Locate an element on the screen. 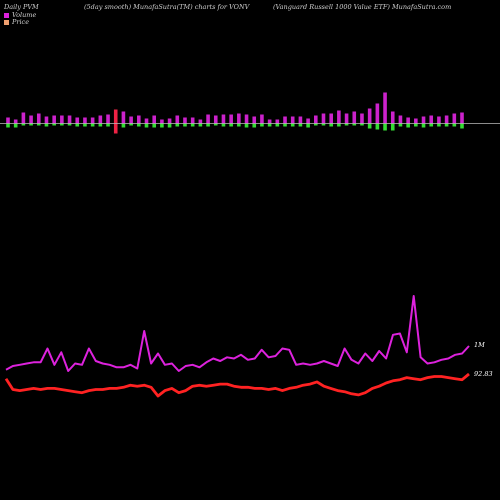 Image resolution: width=500 pixels, height=500 pixels. legend-price-label: Price is located at coordinates (21, 22).